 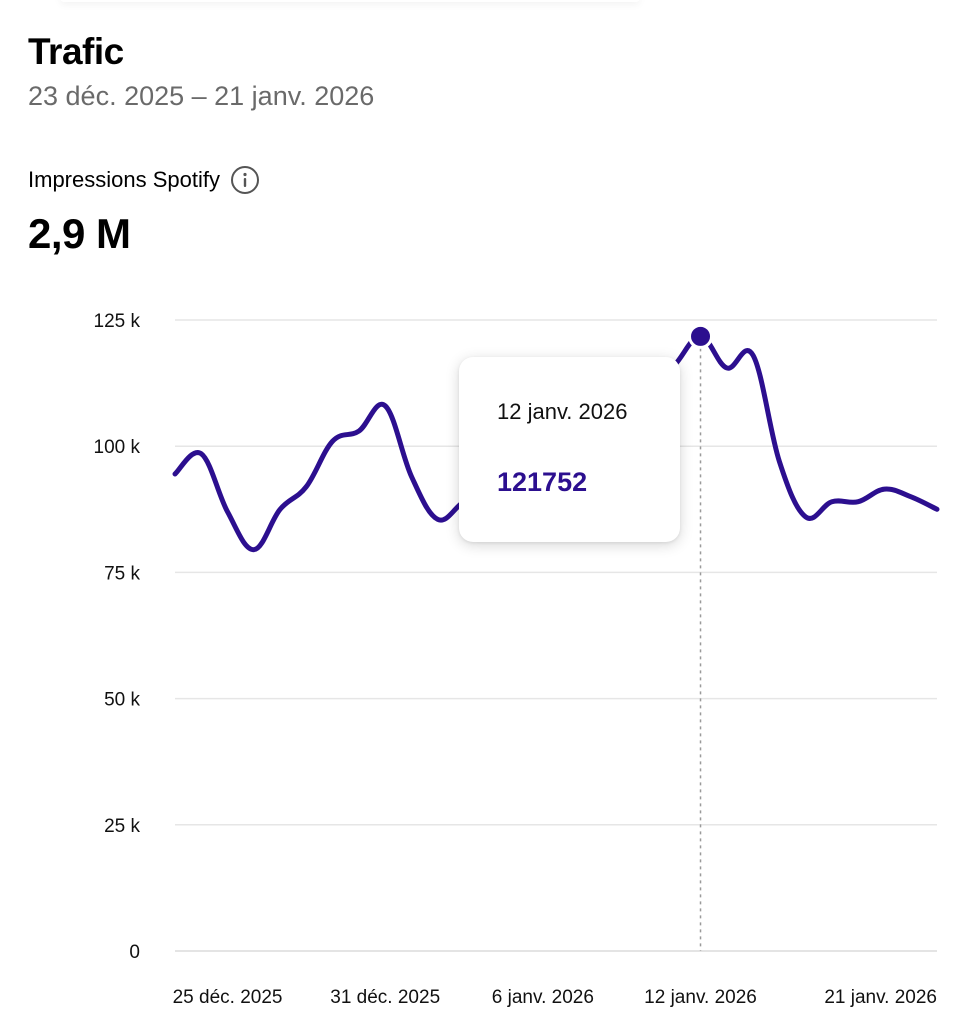 What do you see at coordinates (385, 997) in the screenshot?
I see `x-tick-label: 31 déc. 2025` at bounding box center [385, 997].